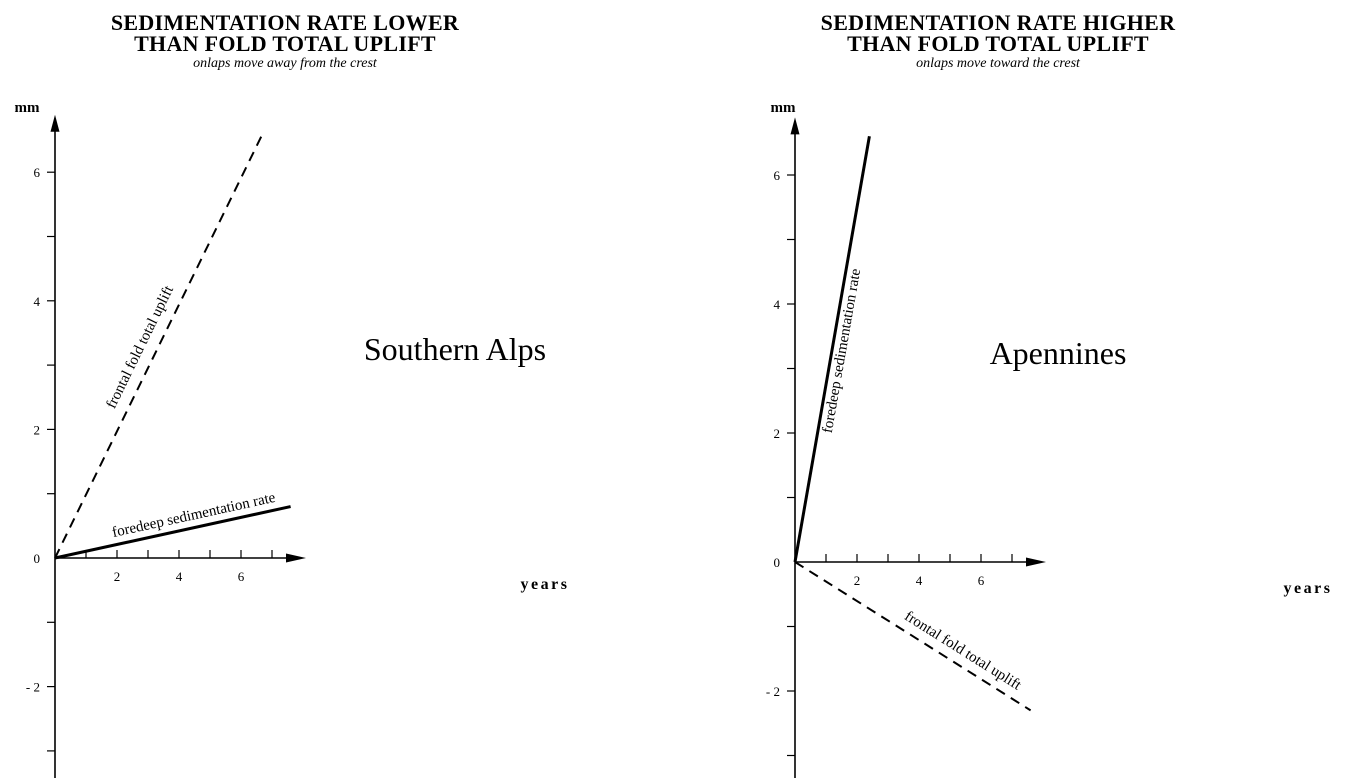  I want to click on region-annotation: Southern Alps, so click(455, 349).